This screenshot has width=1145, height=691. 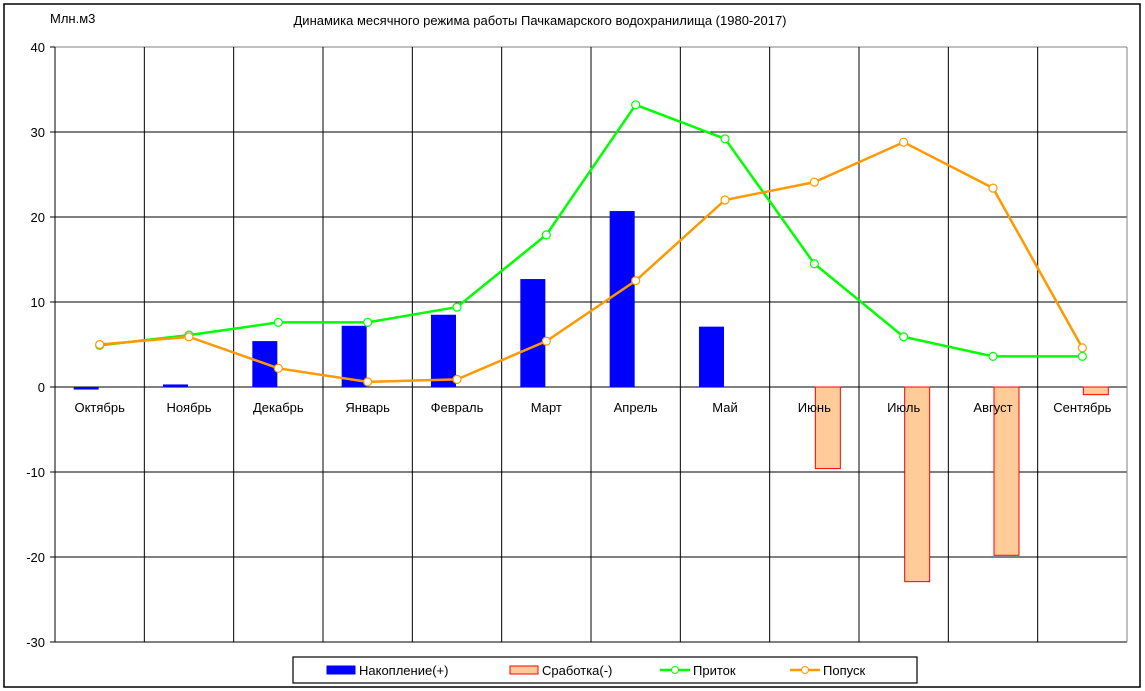 I want to click on y-tick-label: 0, so click(x=41, y=387).